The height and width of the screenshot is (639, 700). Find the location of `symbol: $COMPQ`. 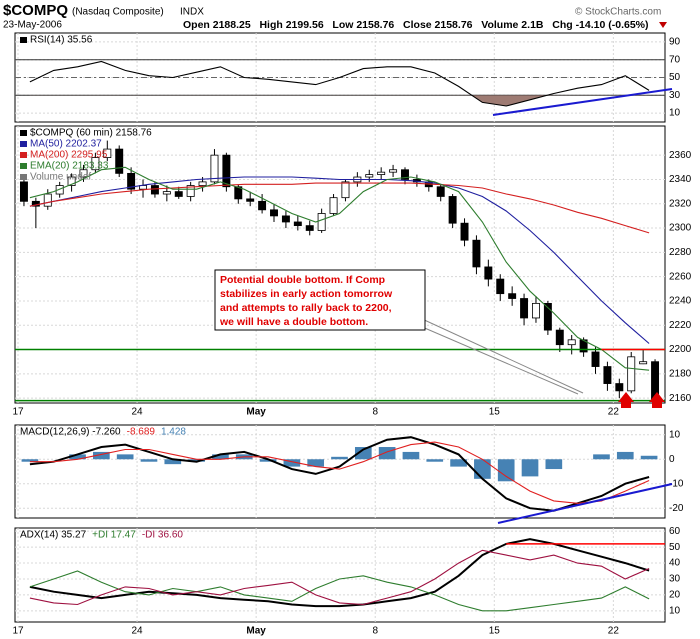

symbol: $COMPQ is located at coordinates (35, 10).